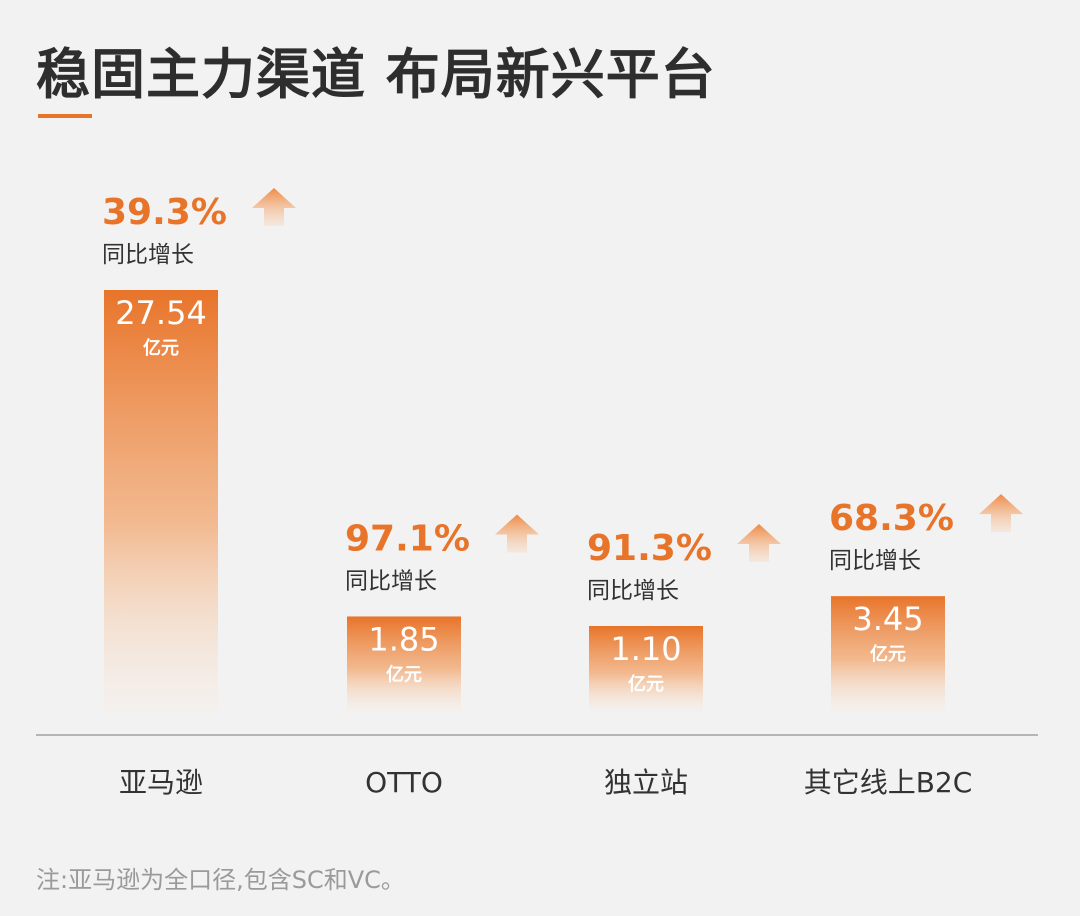 The image size is (1080, 916). I want to click on category-label: 其它线上B2C, so click(888, 782).